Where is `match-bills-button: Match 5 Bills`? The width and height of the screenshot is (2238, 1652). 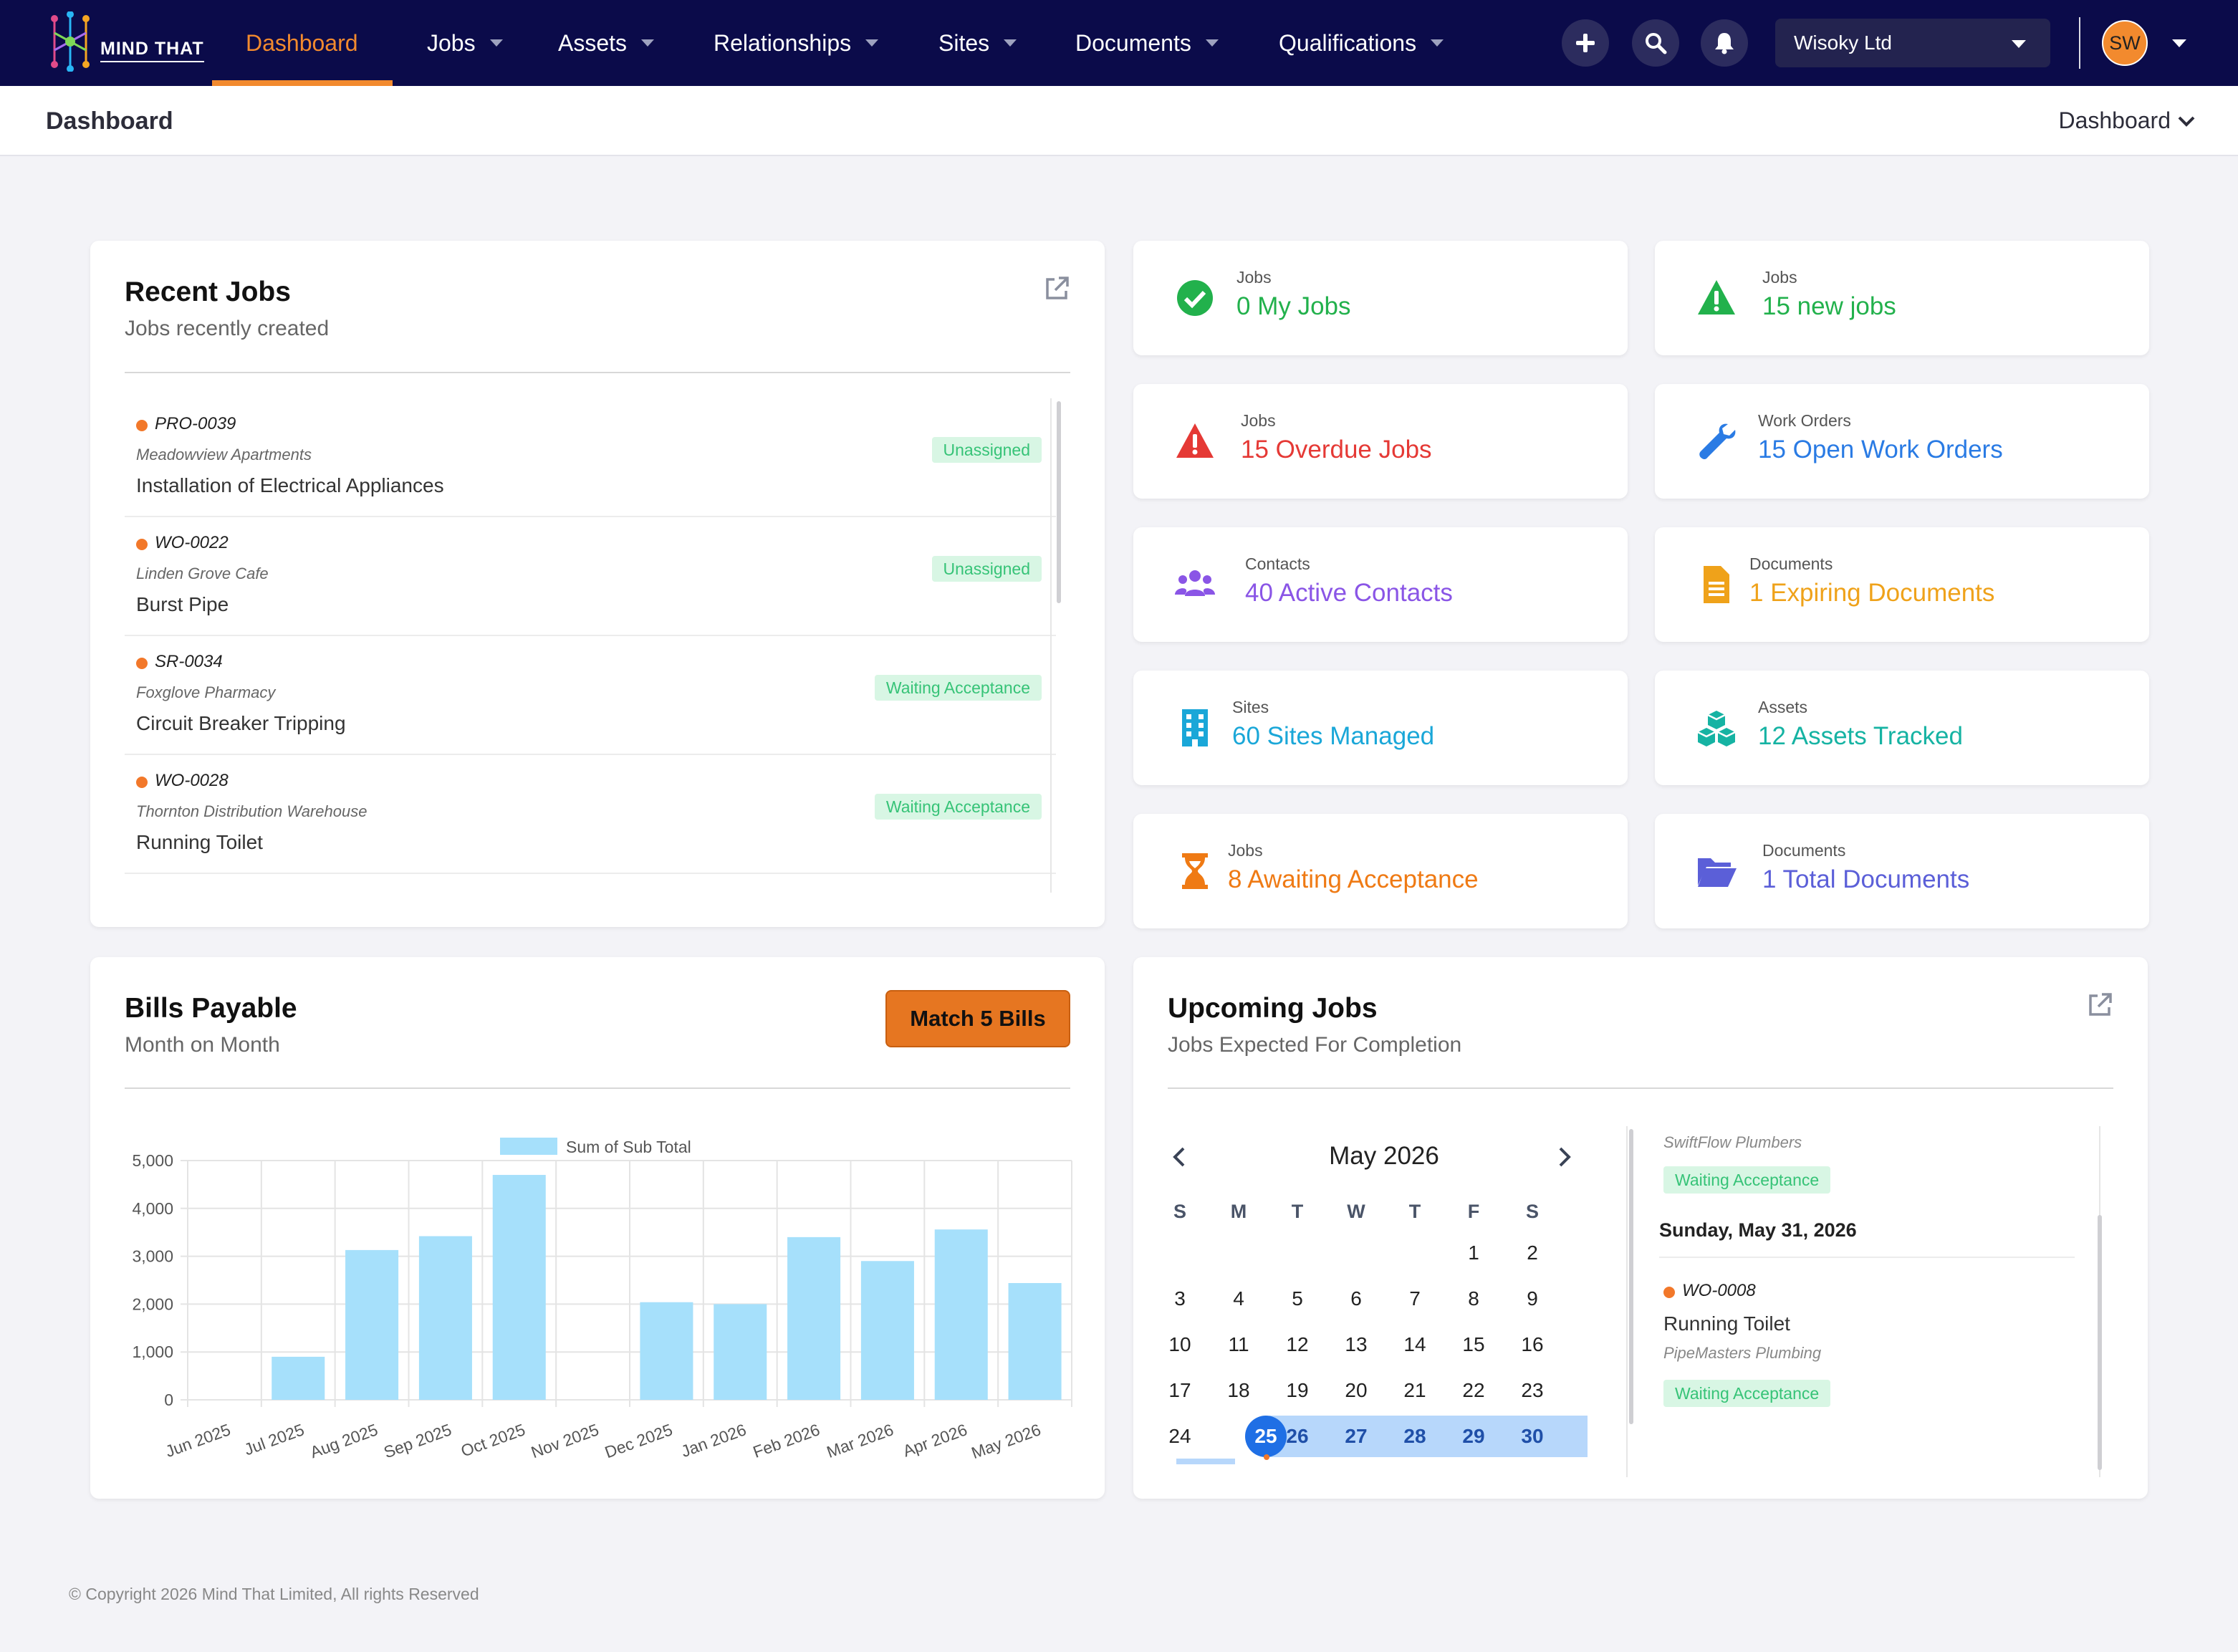 match-bills-button: Match 5 Bills is located at coordinates (977, 1018).